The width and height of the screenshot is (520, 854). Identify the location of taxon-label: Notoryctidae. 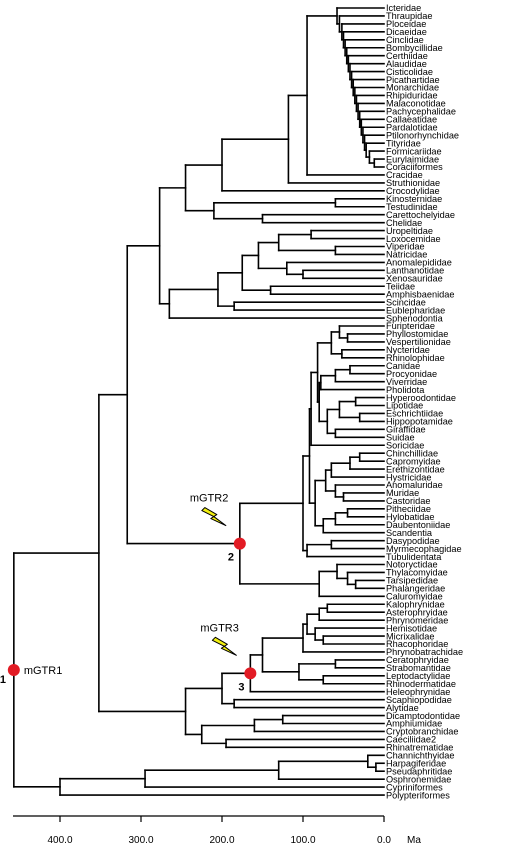
(412, 565).